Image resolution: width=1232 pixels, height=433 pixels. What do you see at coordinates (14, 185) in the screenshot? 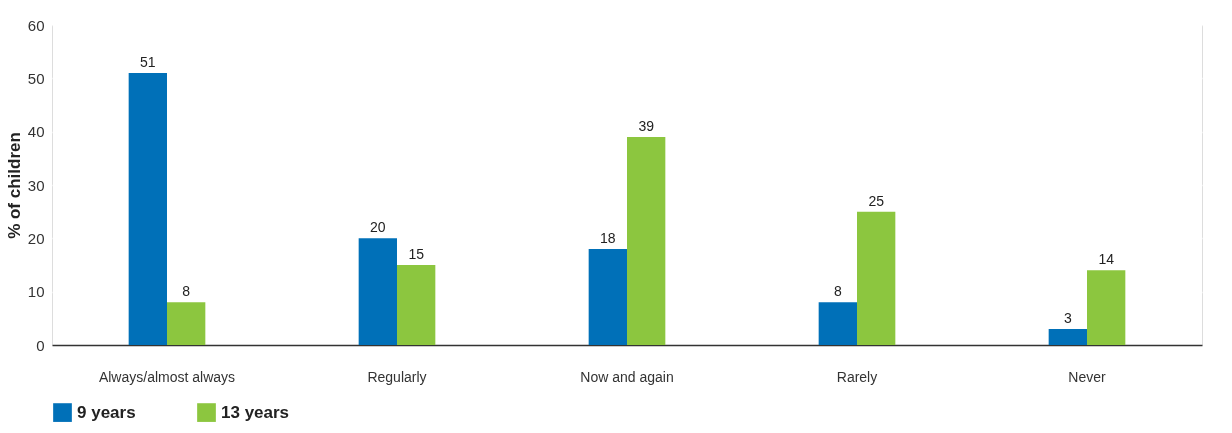
I see `y-axis-title: % of children` at bounding box center [14, 185].